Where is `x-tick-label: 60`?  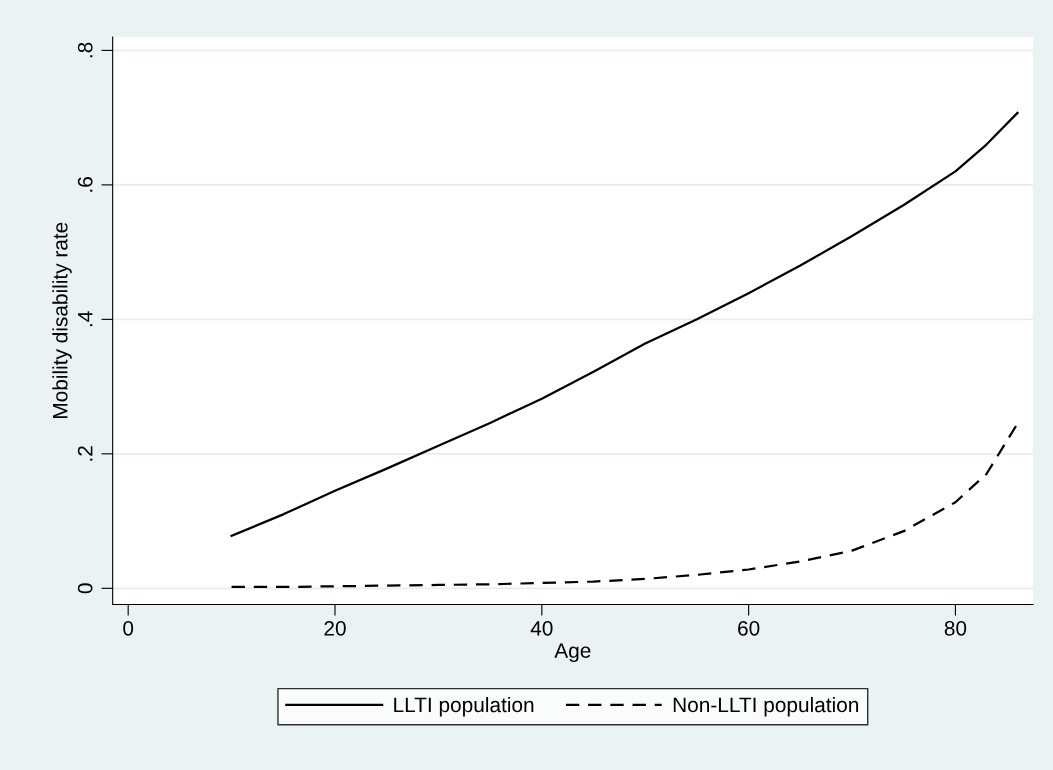 x-tick-label: 60 is located at coordinates (749, 628).